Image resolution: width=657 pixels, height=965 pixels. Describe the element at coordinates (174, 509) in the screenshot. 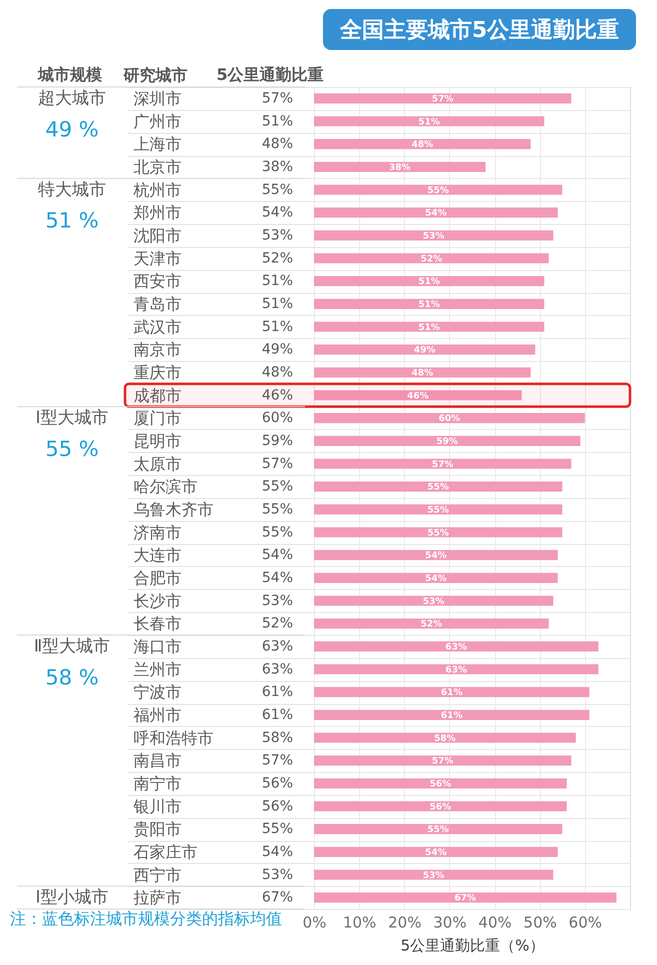

I see `y-tick-label: 乌鲁木齐市` at that location.